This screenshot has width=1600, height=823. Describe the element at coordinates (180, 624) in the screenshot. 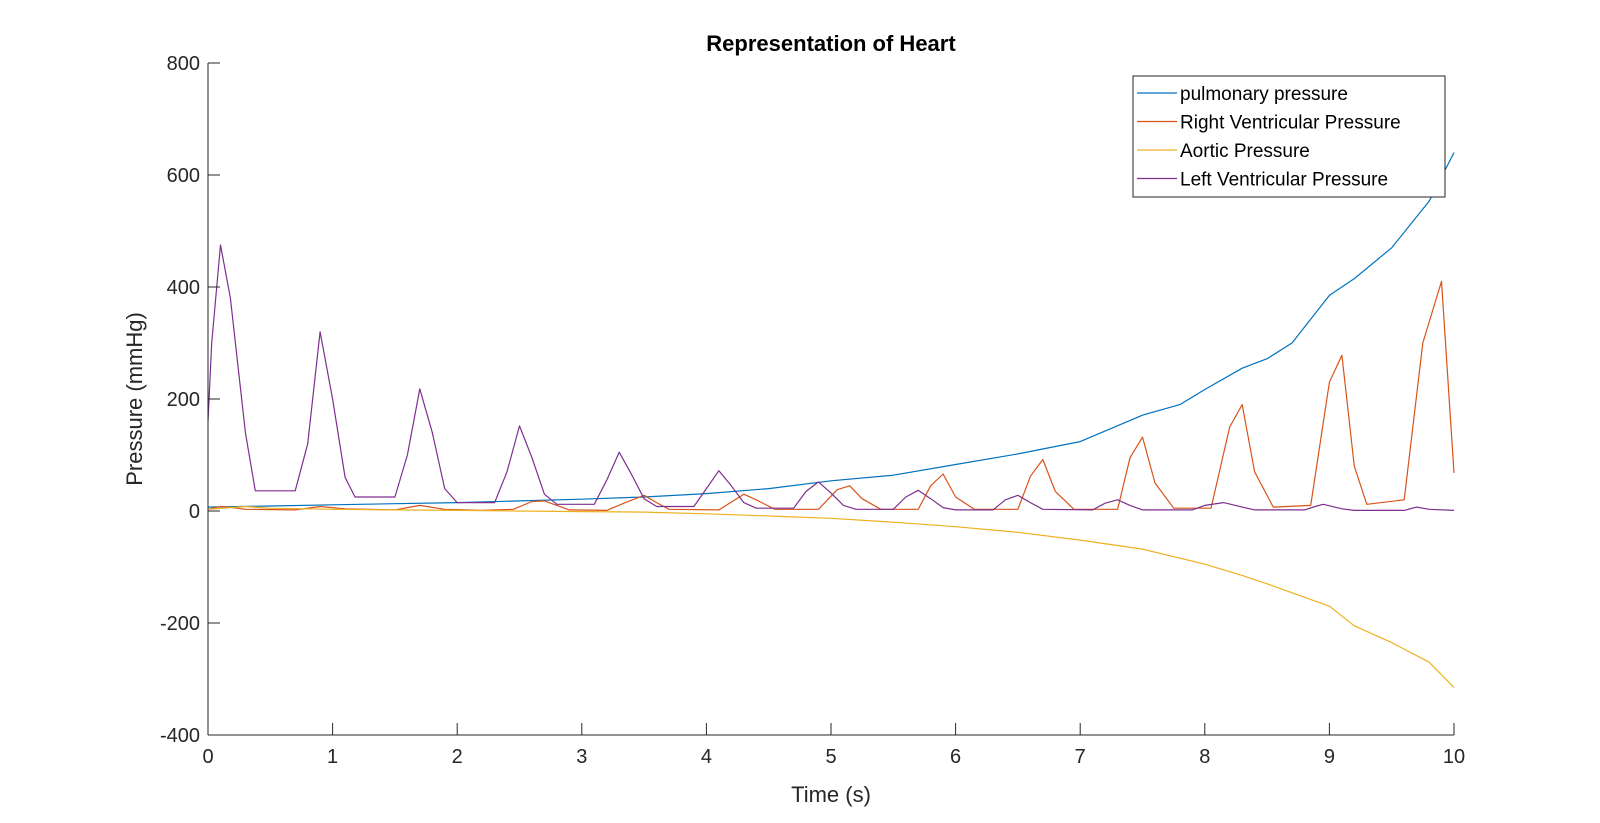

I see `y-tick-label: -200` at that location.